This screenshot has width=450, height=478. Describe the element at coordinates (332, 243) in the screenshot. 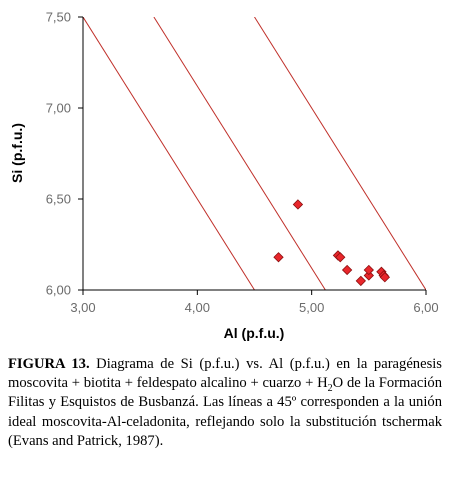

I see `data-points` at that location.